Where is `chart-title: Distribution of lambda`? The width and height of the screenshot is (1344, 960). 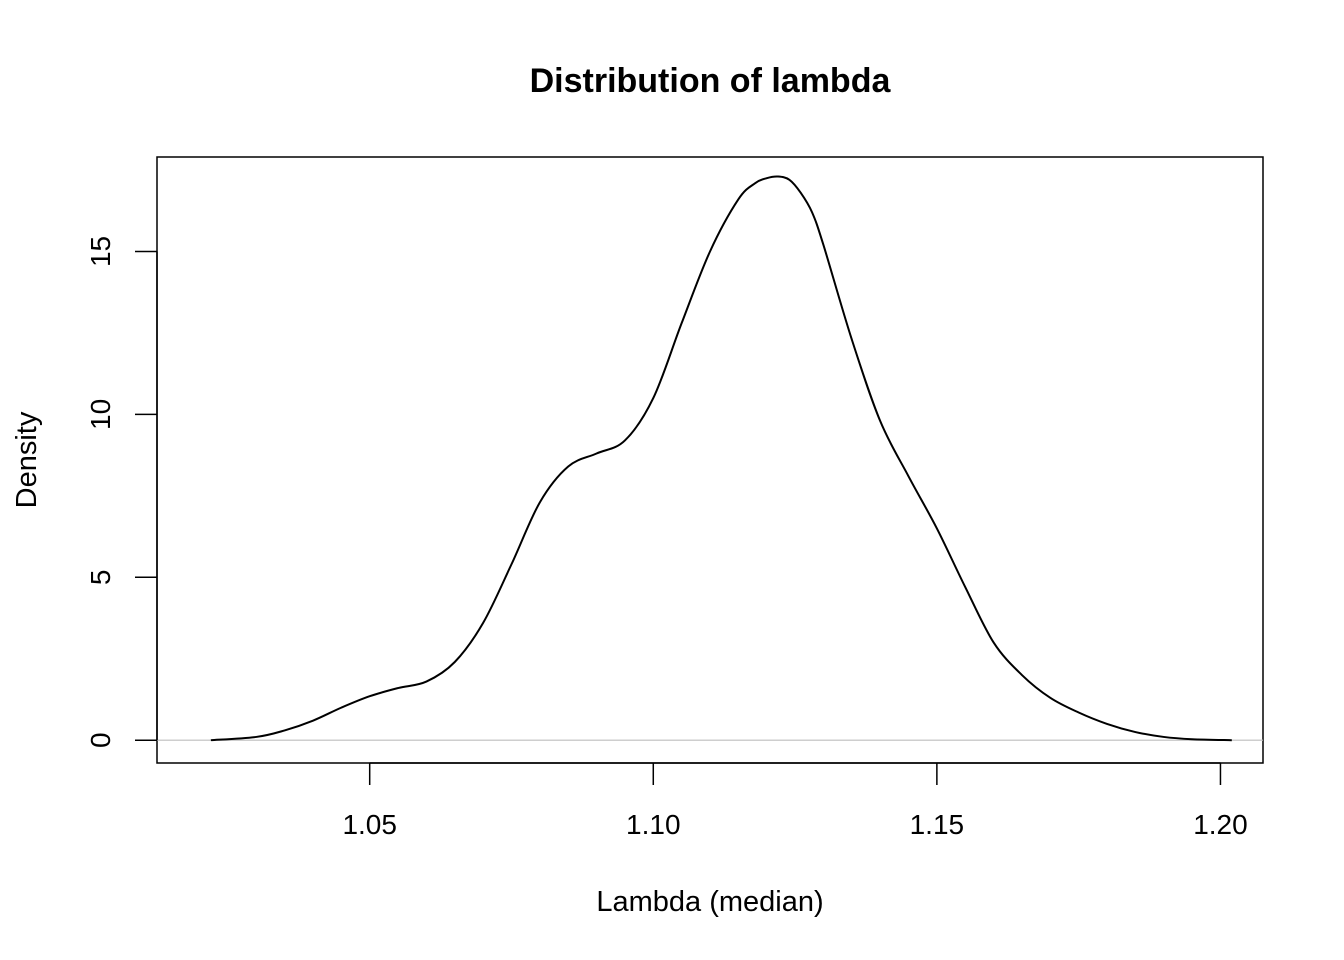 chart-title: Distribution of lambda is located at coordinates (711, 81).